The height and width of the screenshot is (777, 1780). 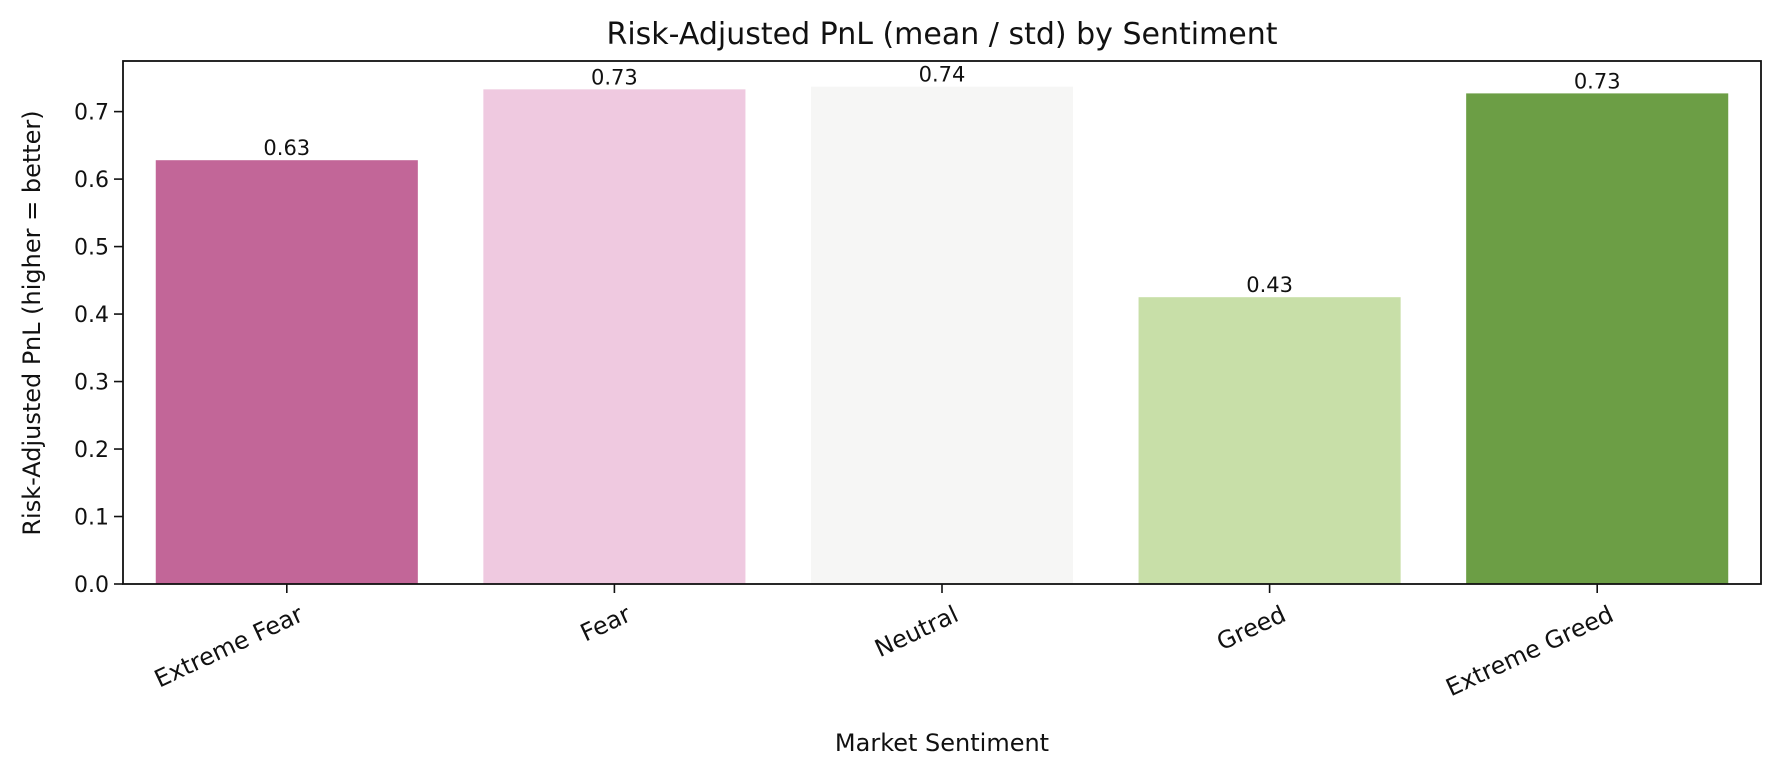 What do you see at coordinates (91, 450) in the screenshot?
I see `y-tick-label: 0.2` at bounding box center [91, 450].